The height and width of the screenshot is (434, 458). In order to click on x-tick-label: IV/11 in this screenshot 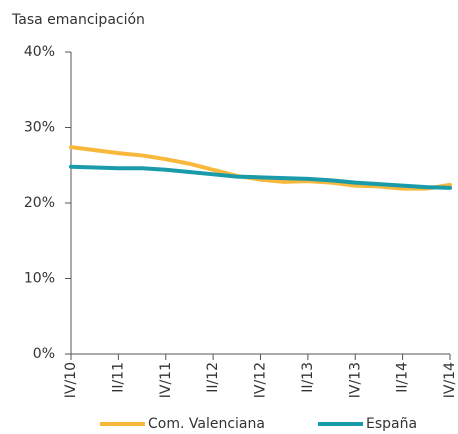, I will do `click(166, 380)`.